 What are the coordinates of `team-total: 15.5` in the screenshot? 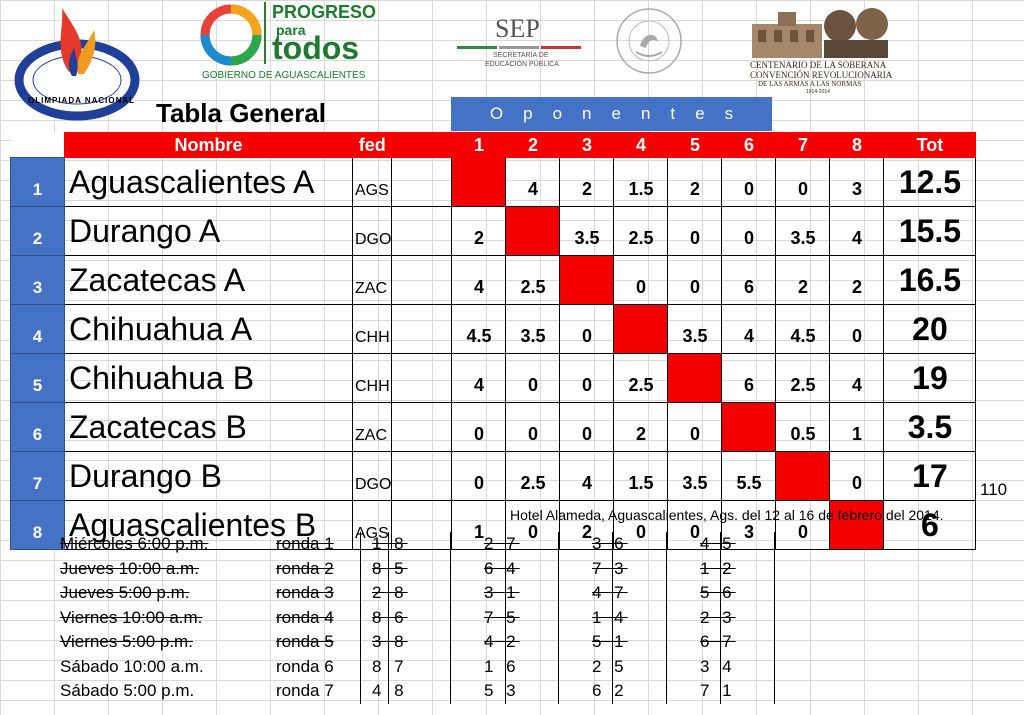 It's located at (930, 231).